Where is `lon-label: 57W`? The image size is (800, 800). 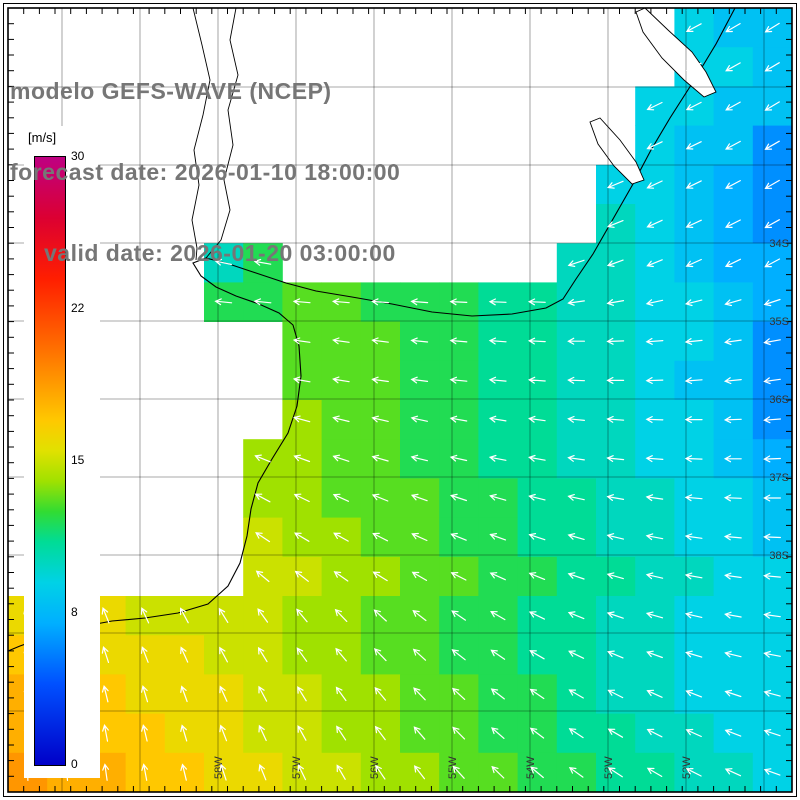 lon-label: 57W is located at coordinates (297, 767).